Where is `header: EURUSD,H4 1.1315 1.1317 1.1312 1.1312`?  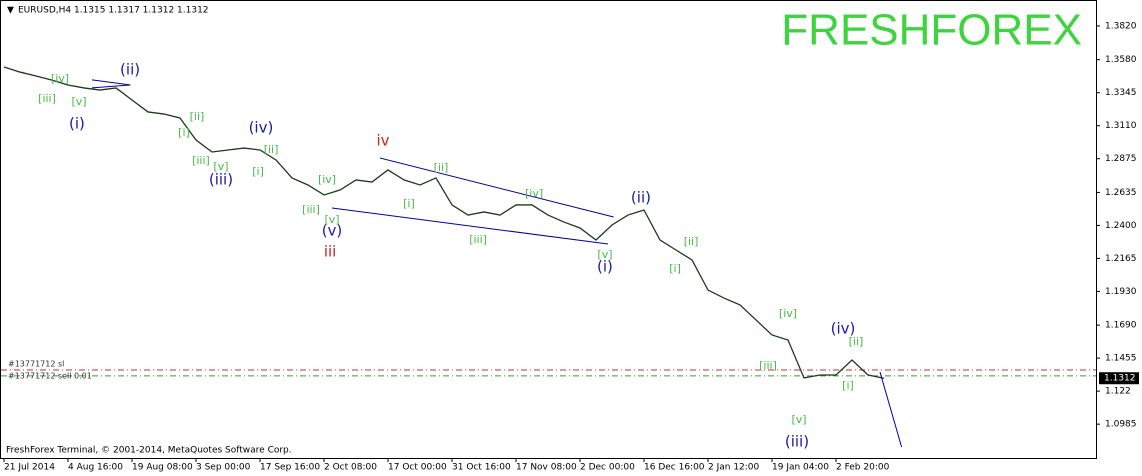
header: EURUSD,H4 1.1315 1.1317 1.1312 1.1312 is located at coordinates (113, 11).